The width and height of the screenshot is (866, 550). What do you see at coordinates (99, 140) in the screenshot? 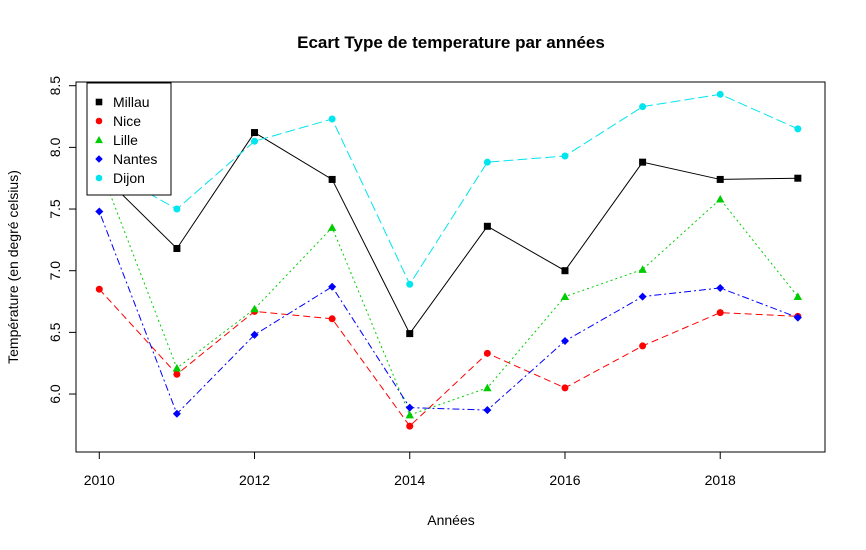
I see `legend-marker-lille` at bounding box center [99, 140].